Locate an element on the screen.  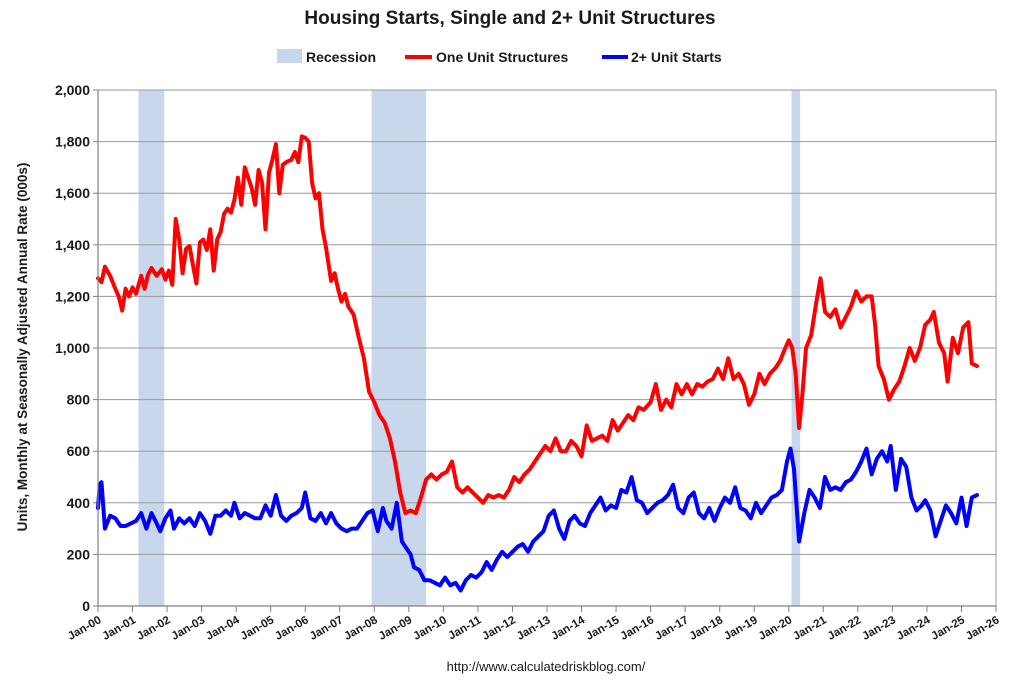
legend-label-one-unit: One Unit Structures is located at coordinates (502, 57).